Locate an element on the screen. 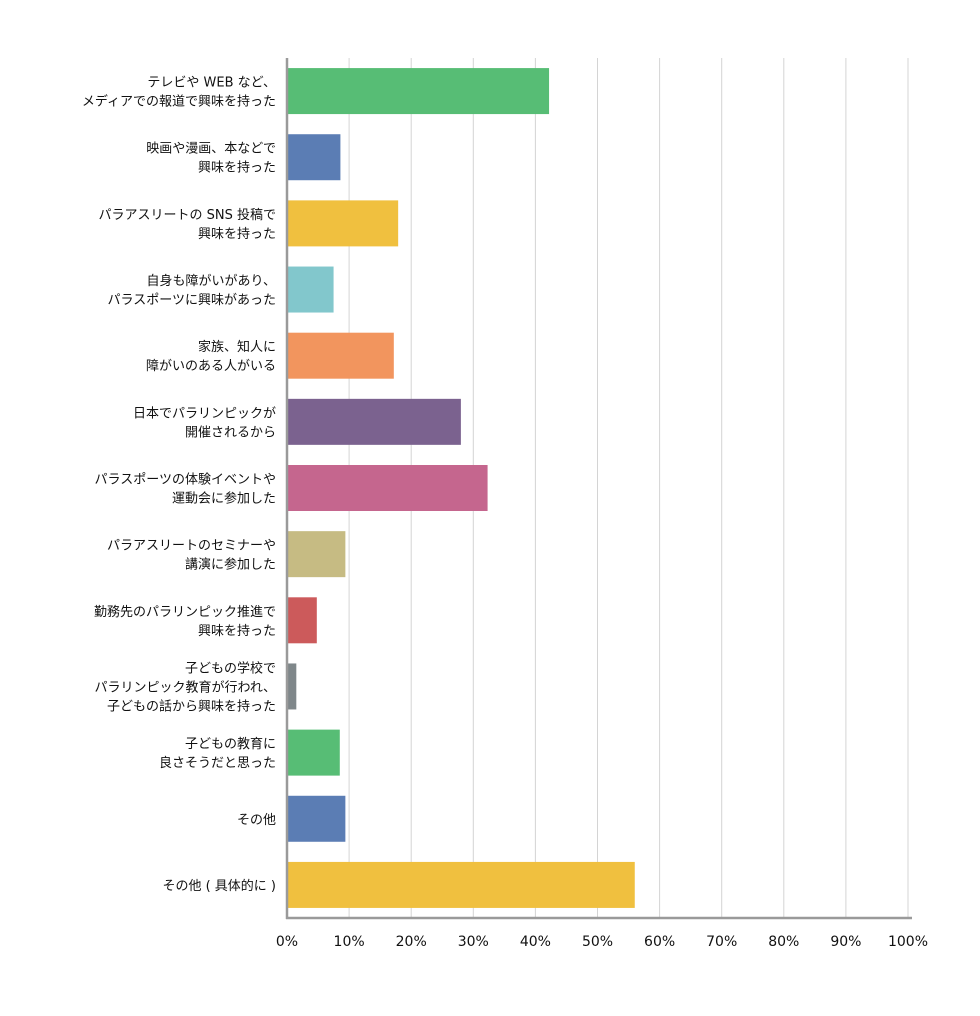 The height and width of the screenshot is (1016, 980). category-label: その他 is located at coordinates (256, 820).